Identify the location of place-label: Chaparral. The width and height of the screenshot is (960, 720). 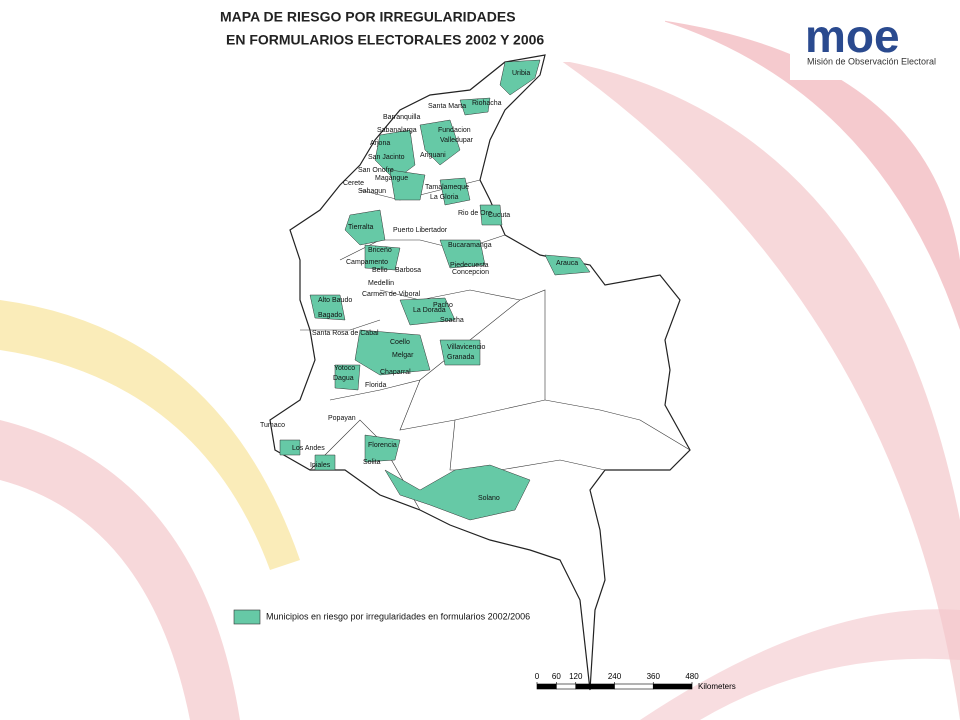
(395, 372).